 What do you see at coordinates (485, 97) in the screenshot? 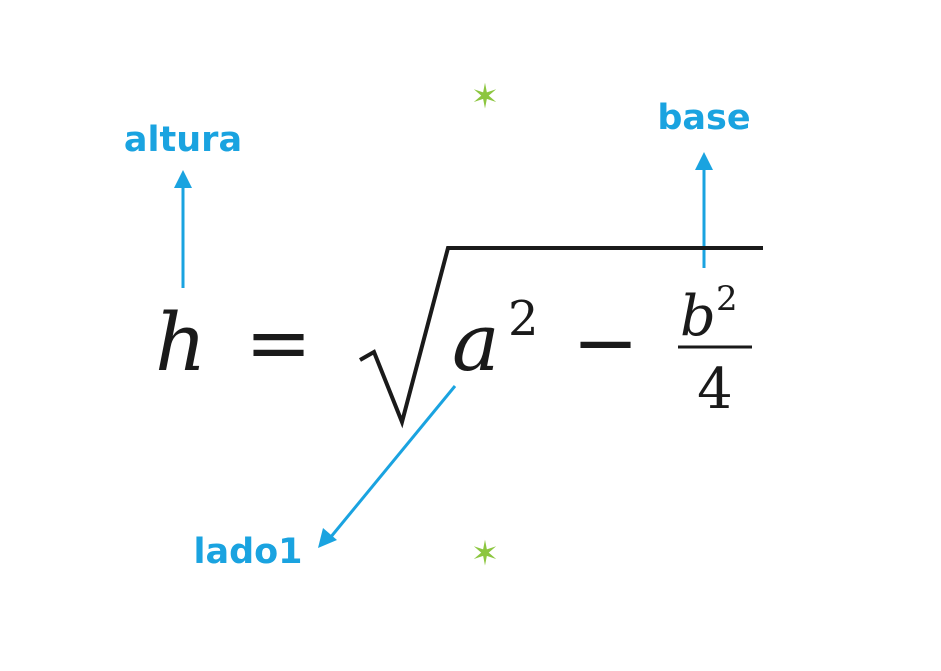
I see `marker-top-icon: ✶` at bounding box center [485, 97].